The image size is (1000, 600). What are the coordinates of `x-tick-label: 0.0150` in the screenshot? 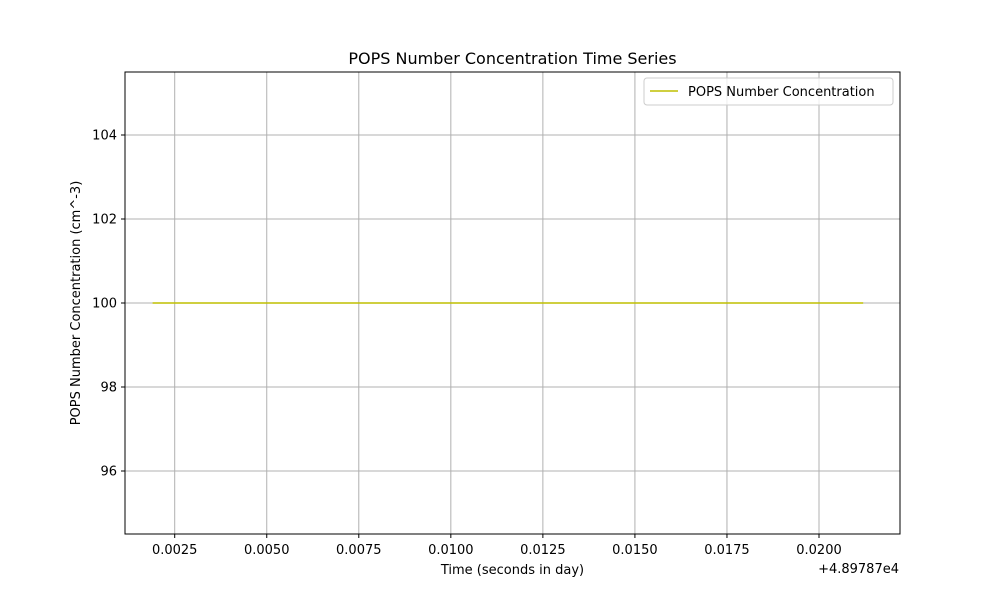 It's located at (635, 550).